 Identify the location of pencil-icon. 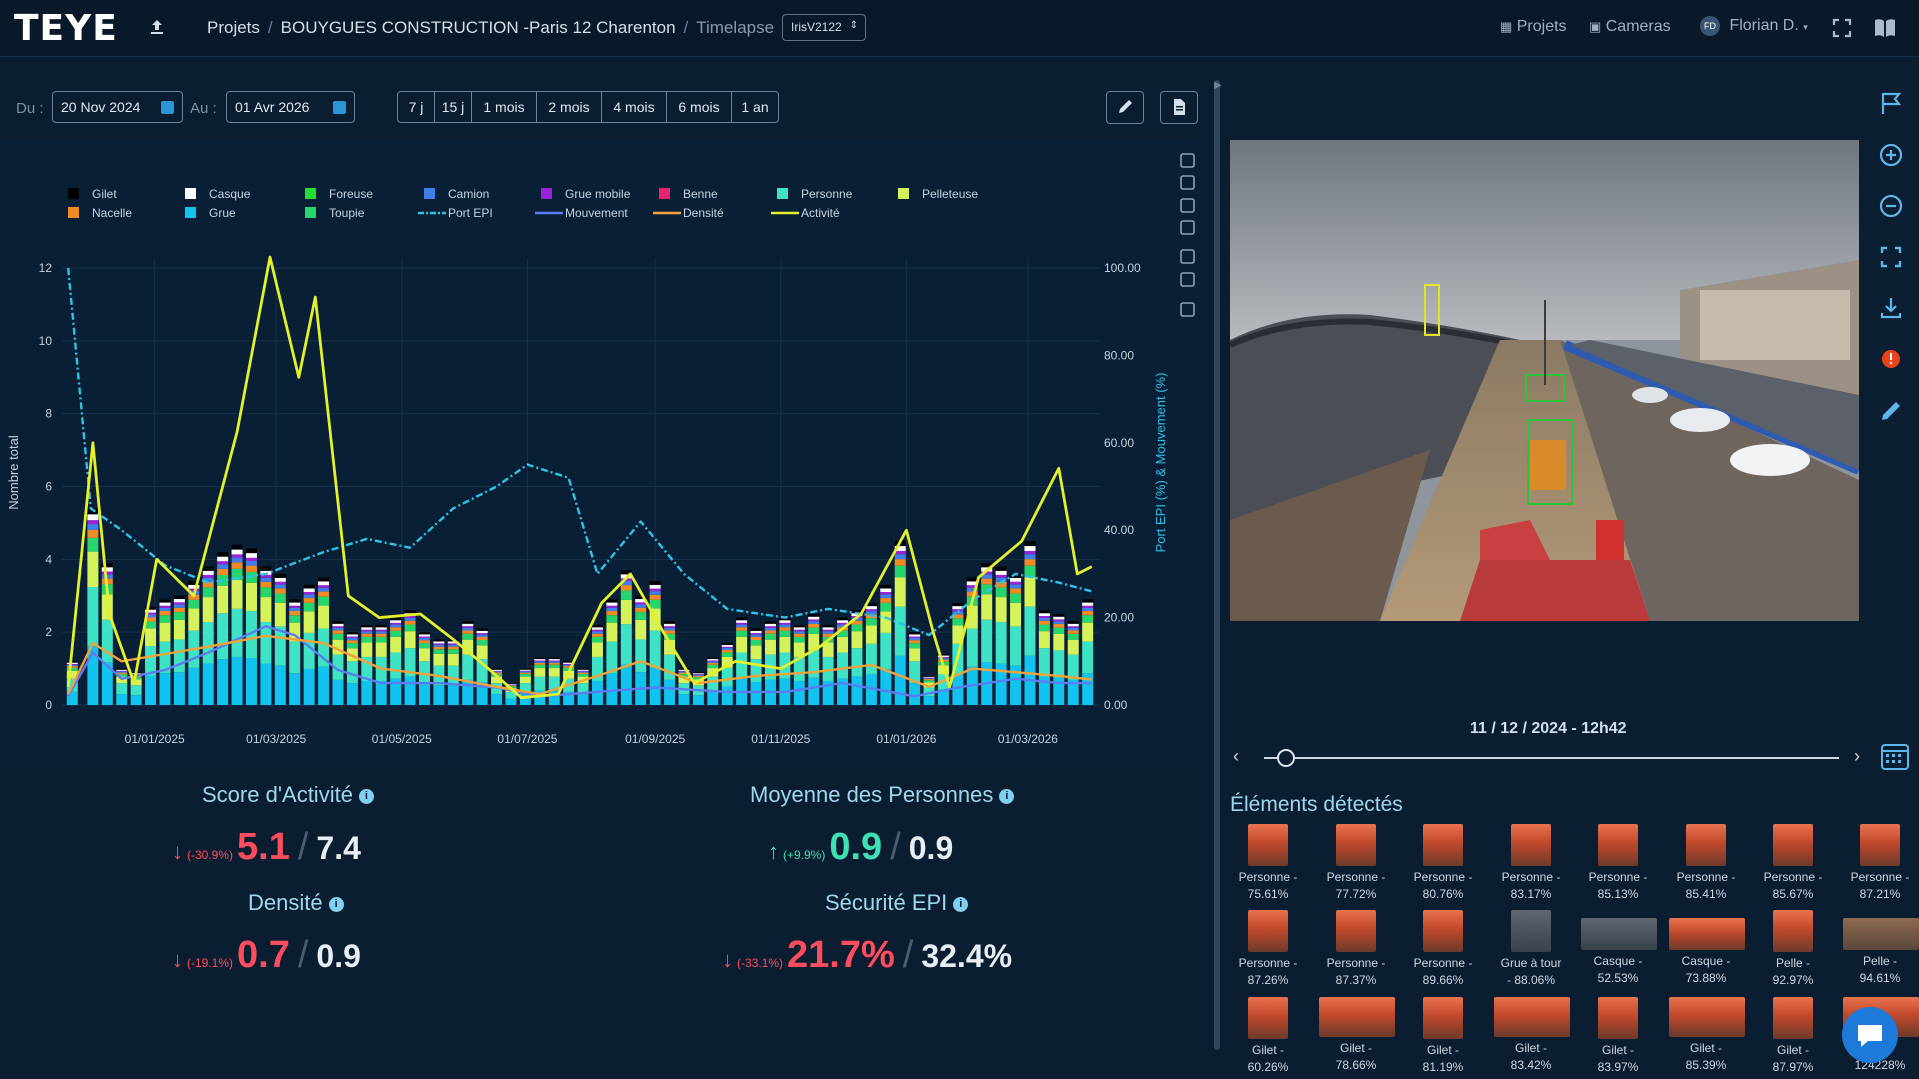
(1891, 411).